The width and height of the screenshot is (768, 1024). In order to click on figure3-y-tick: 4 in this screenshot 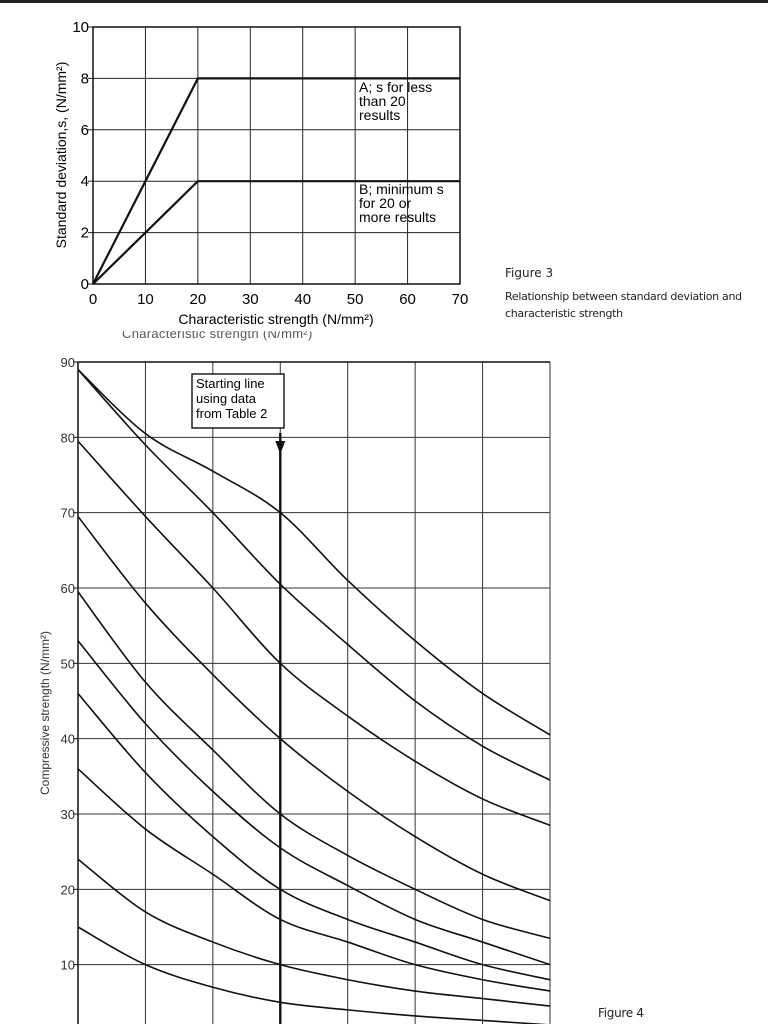, I will do `click(85, 181)`.